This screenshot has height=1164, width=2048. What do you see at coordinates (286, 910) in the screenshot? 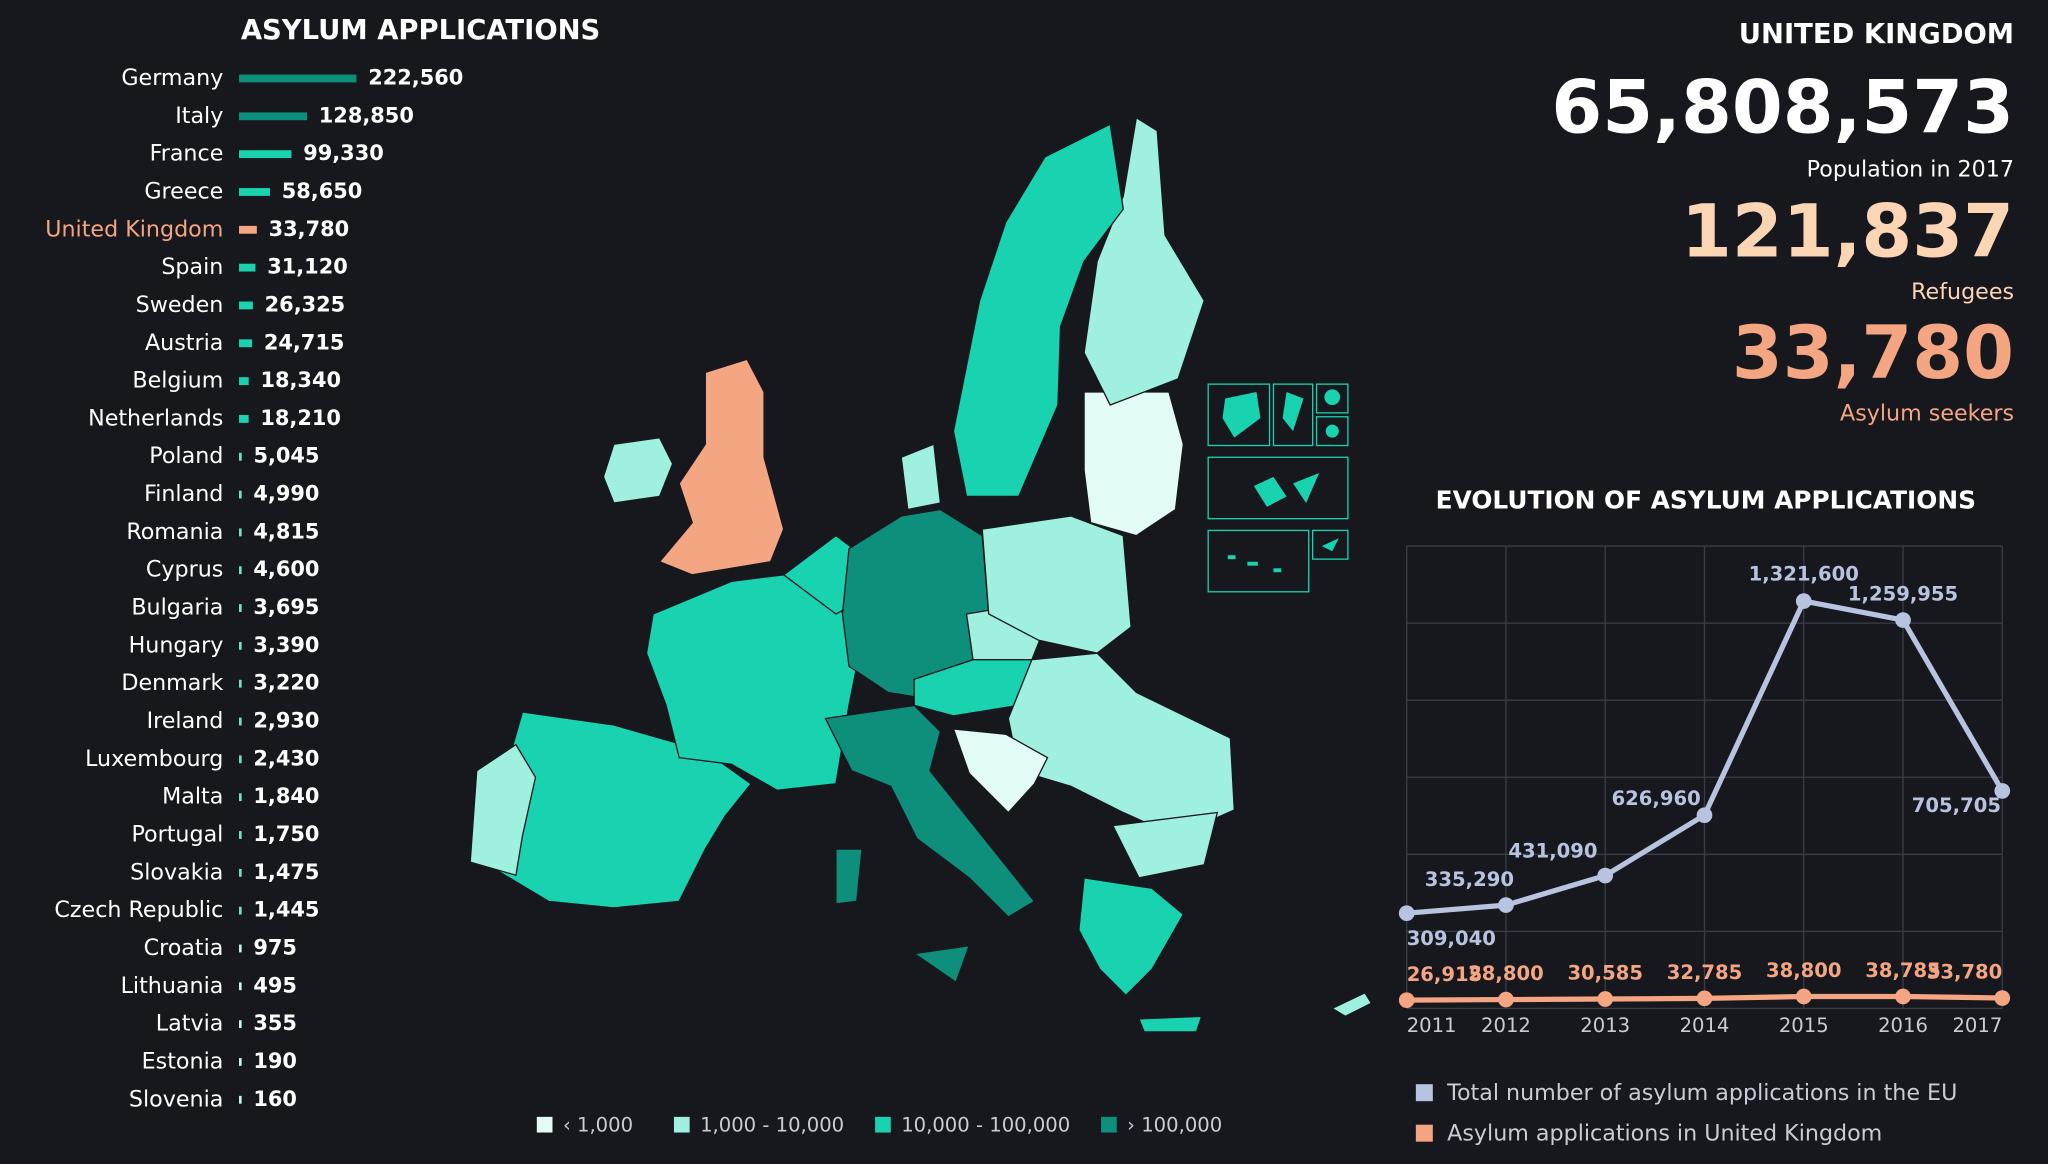
I see `value-label: 1,445` at bounding box center [286, 910].